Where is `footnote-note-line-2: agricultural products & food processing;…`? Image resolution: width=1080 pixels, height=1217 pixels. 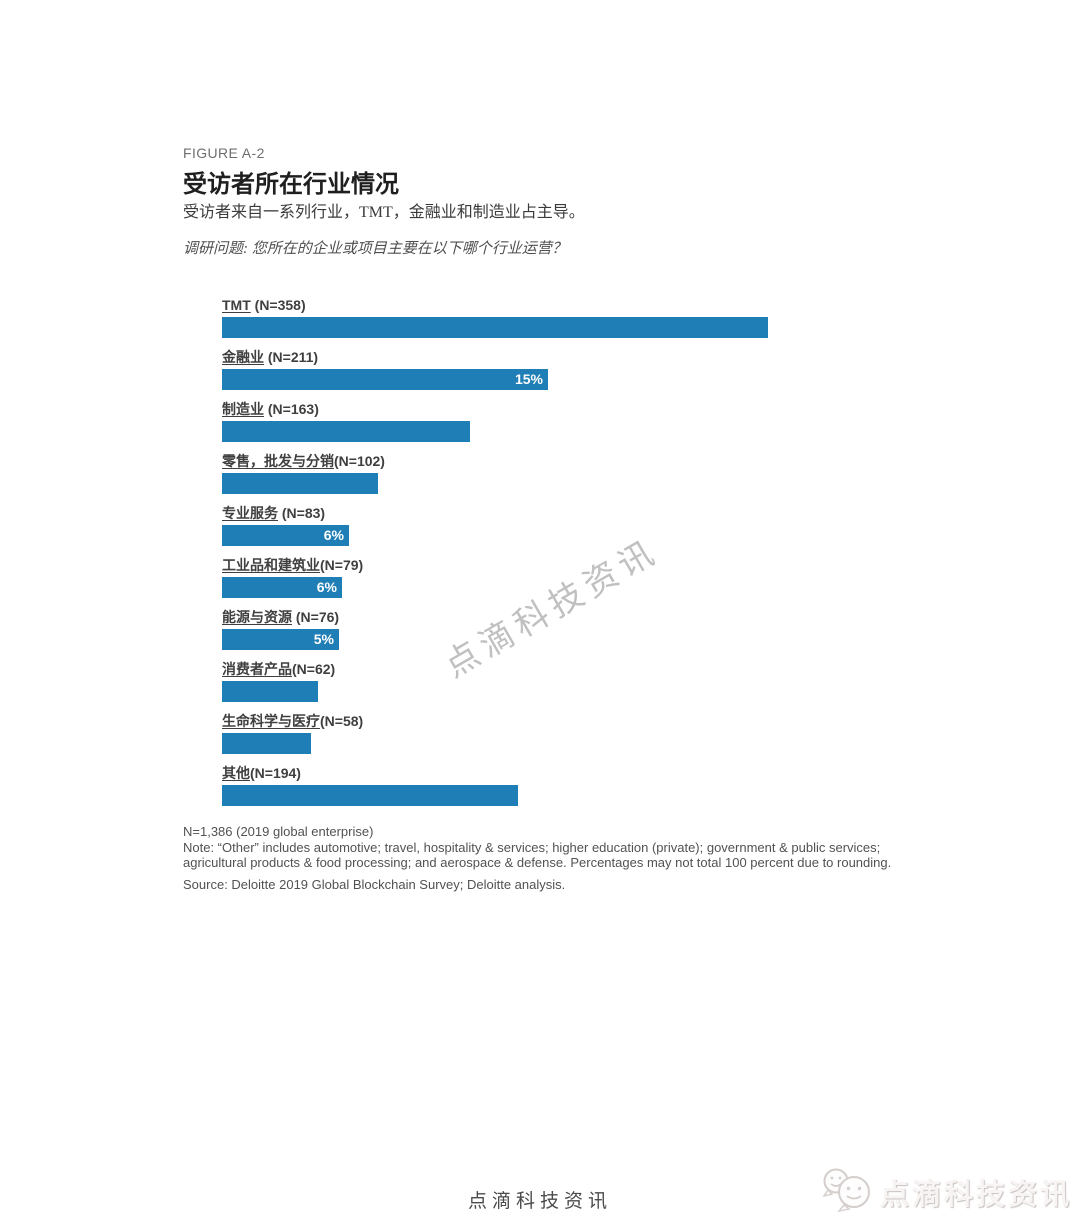
footnote-note-line-2: agricultural products & food processing;… is located at coordinates (537, 862).